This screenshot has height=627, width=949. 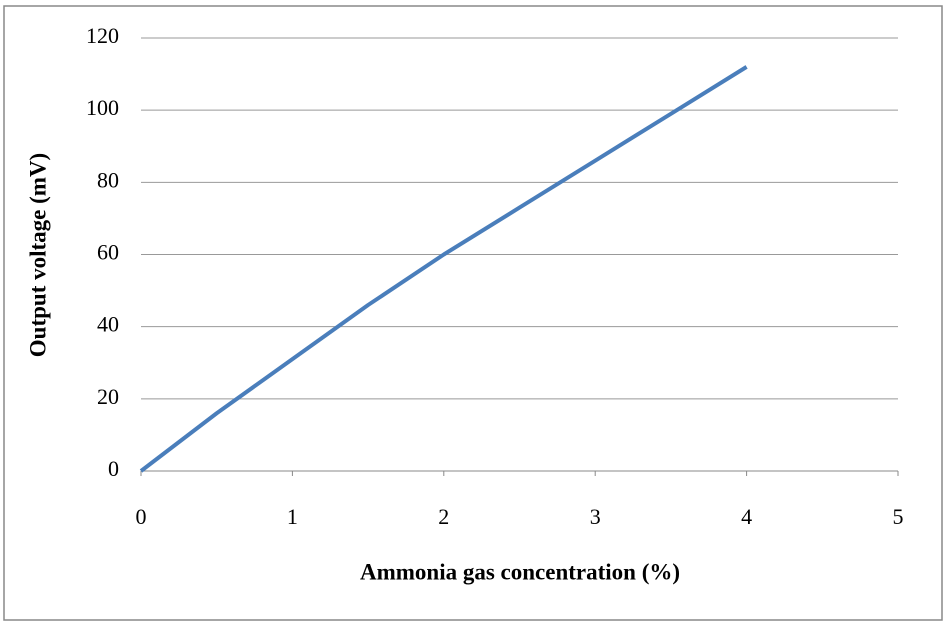 I want to click on x-tick-label: 3, so click(x=595, y=516).